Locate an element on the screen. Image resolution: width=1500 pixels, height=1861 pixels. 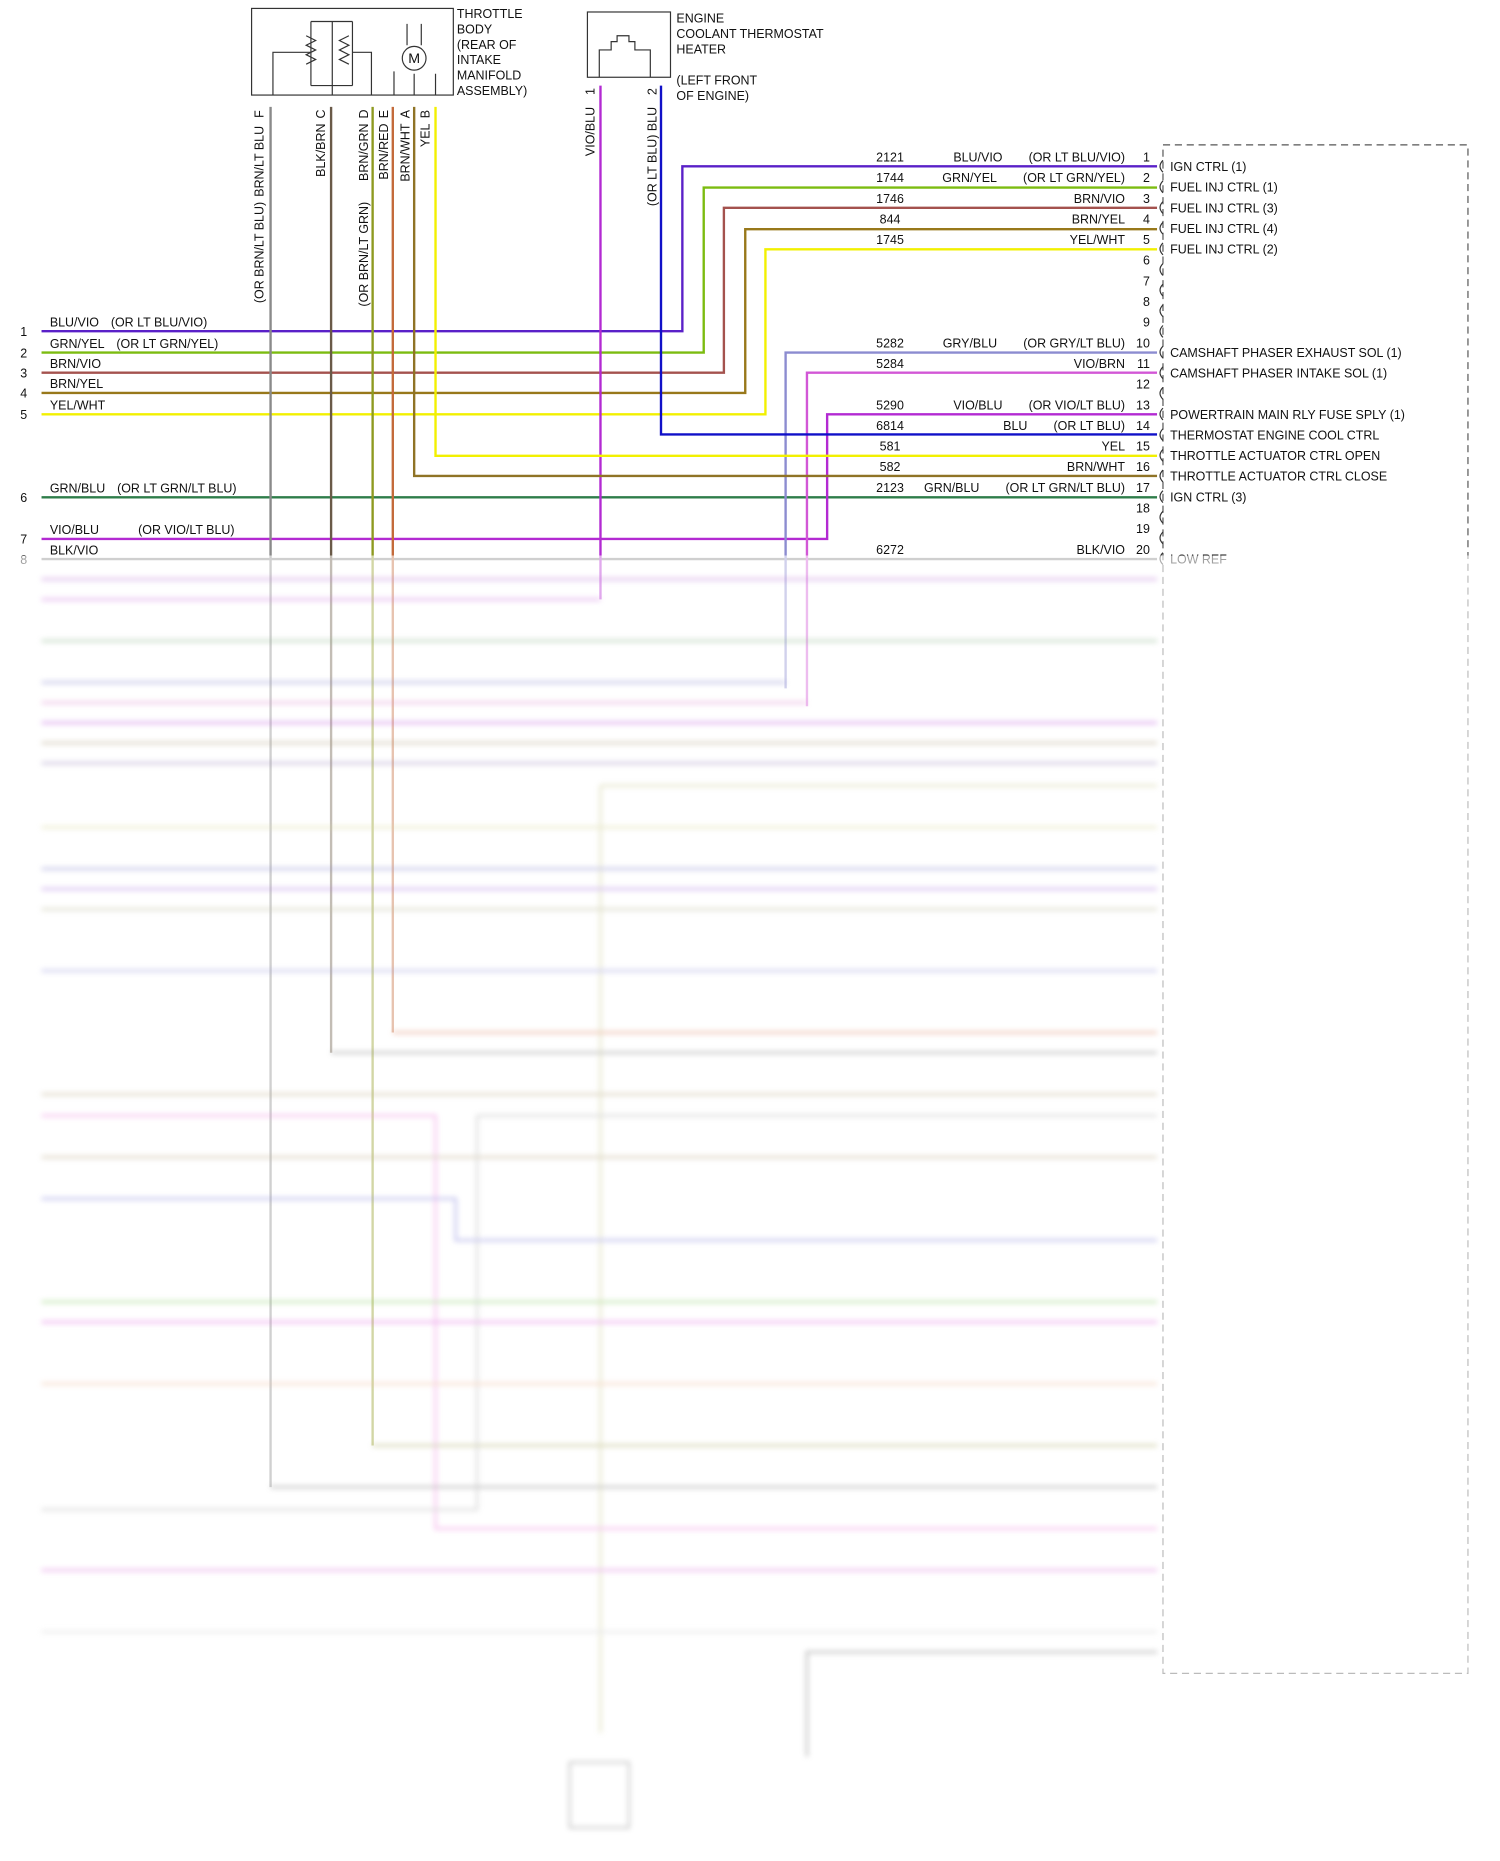
pin-letter: F is located at coordinates (259, 114).